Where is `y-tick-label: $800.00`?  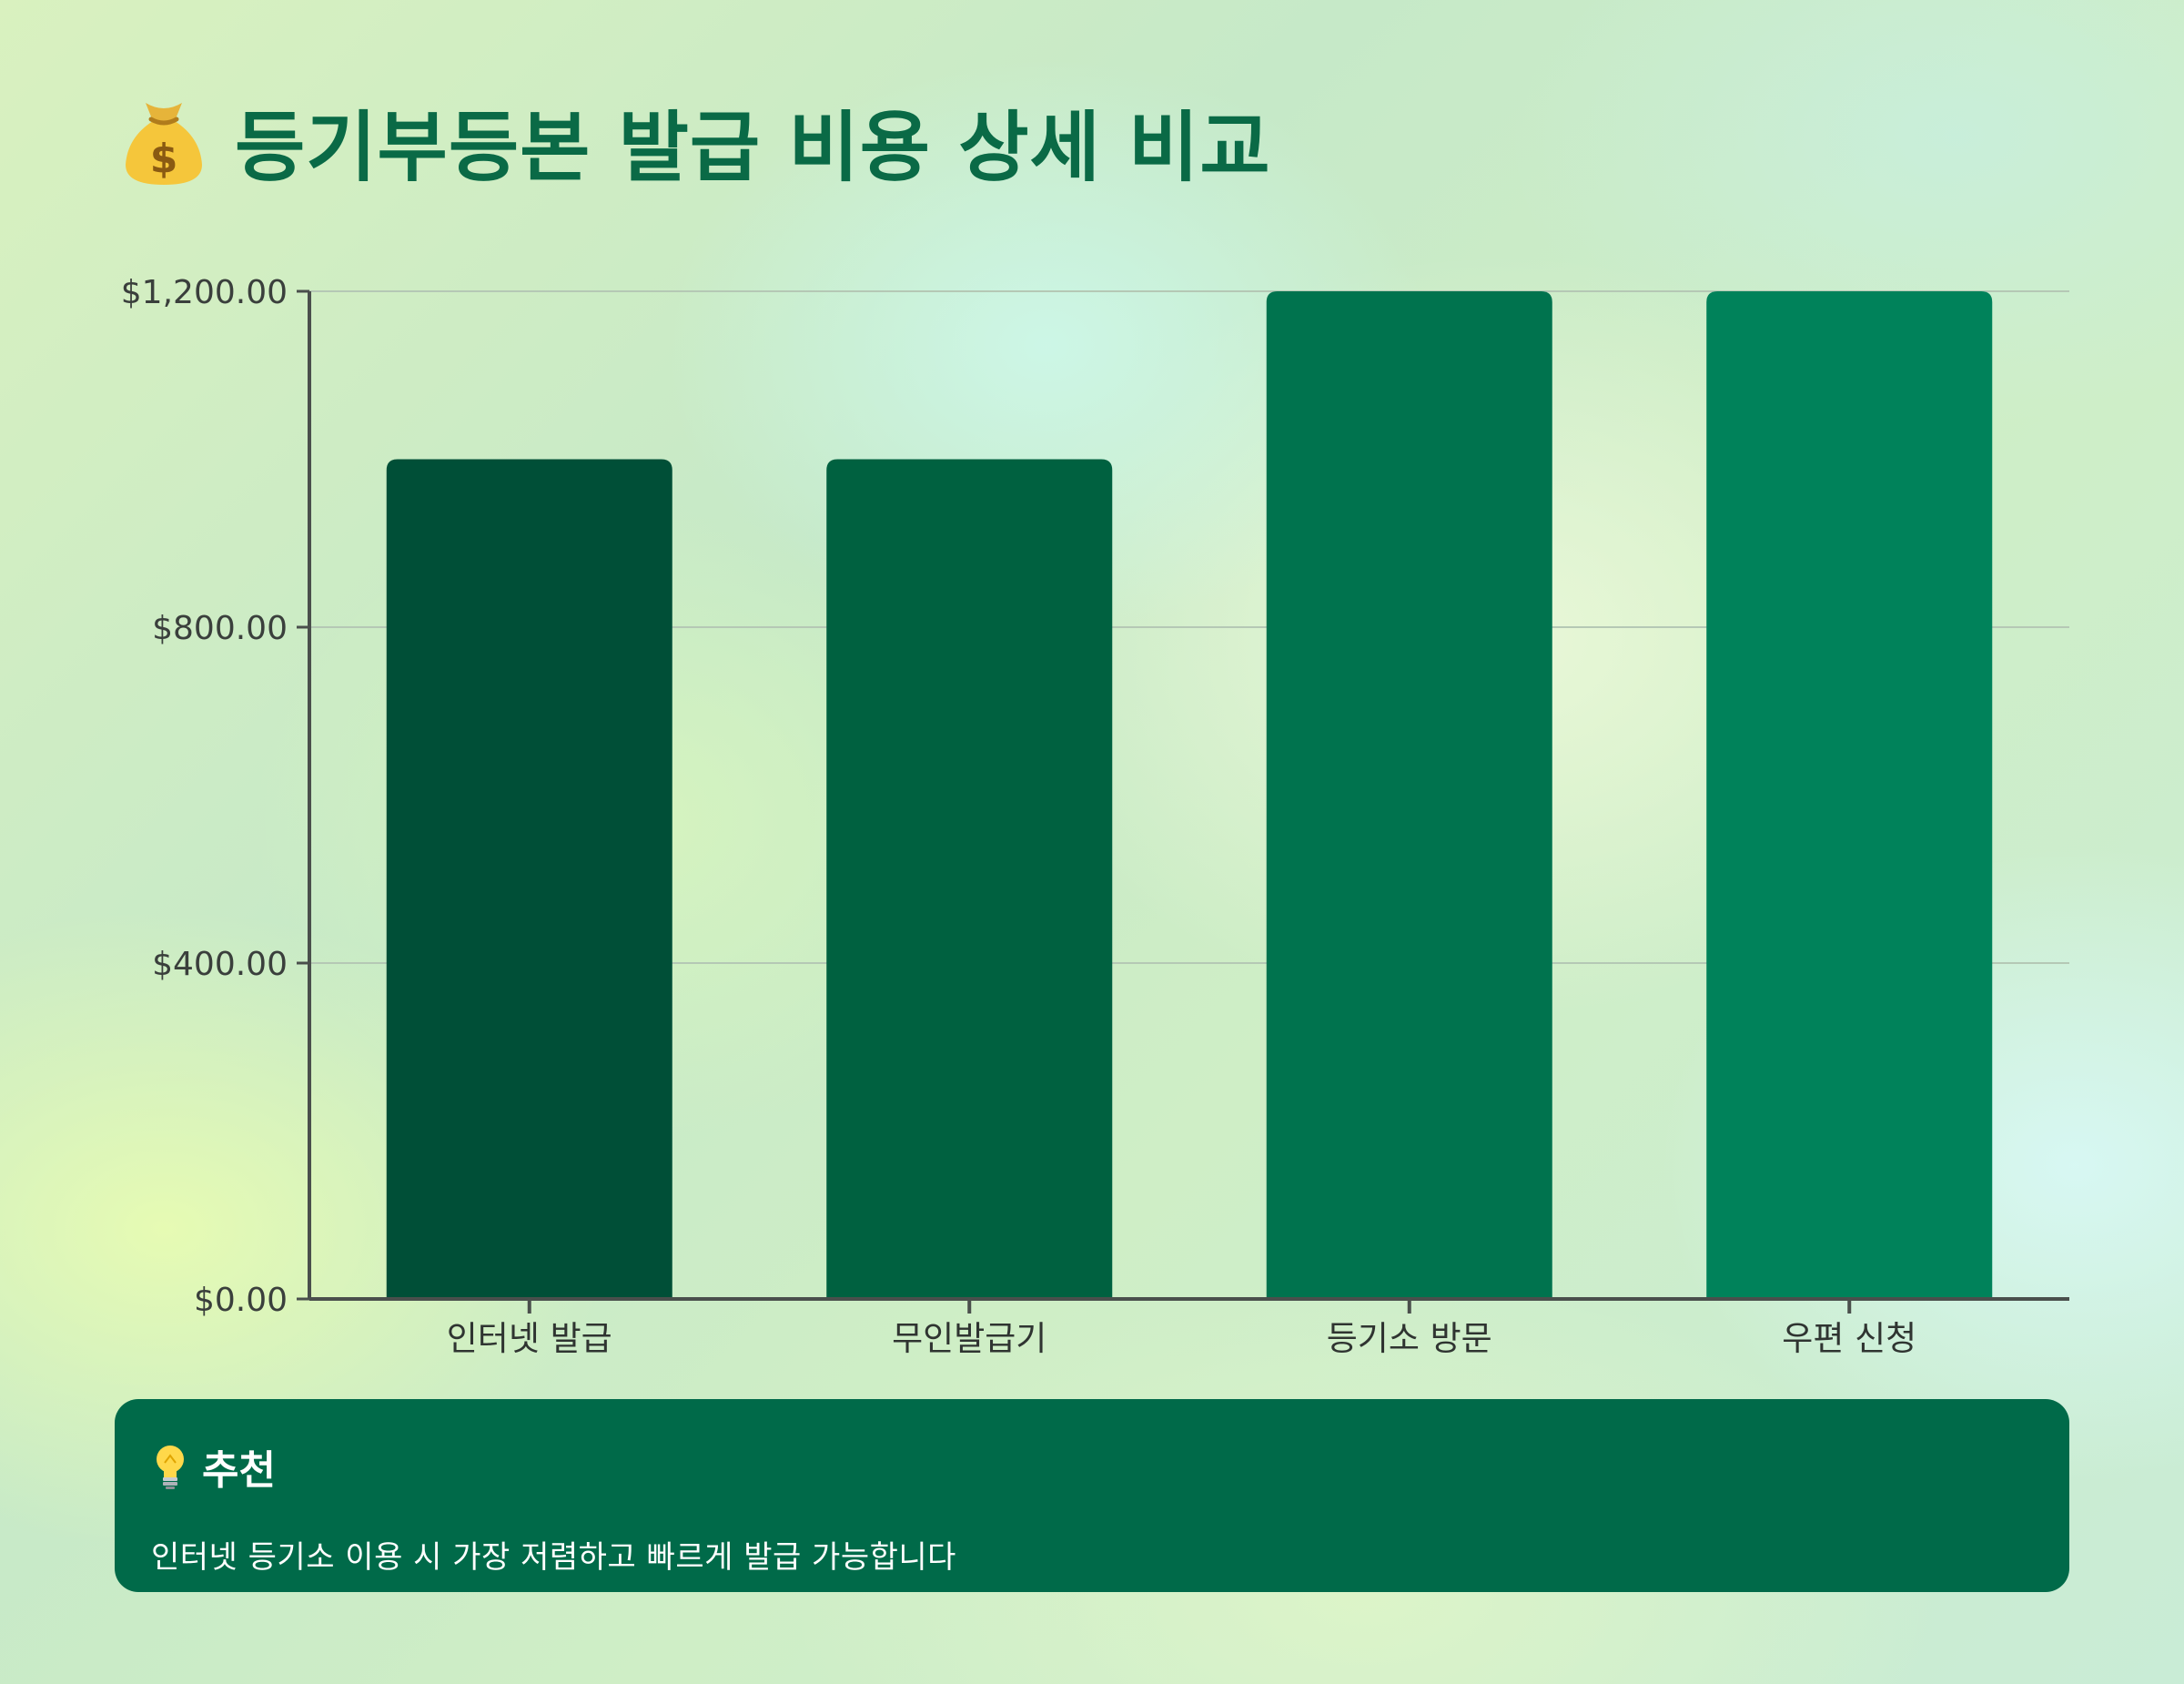 y-tick-label: $800.00 is located at coordinates (220, 628).